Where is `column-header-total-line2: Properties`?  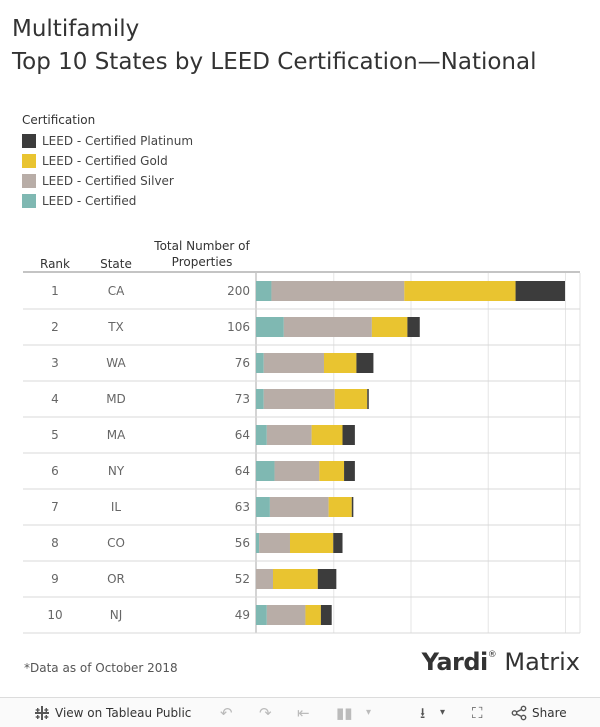 column-header-total-line2: Properties is located at coordinates (202, 262).